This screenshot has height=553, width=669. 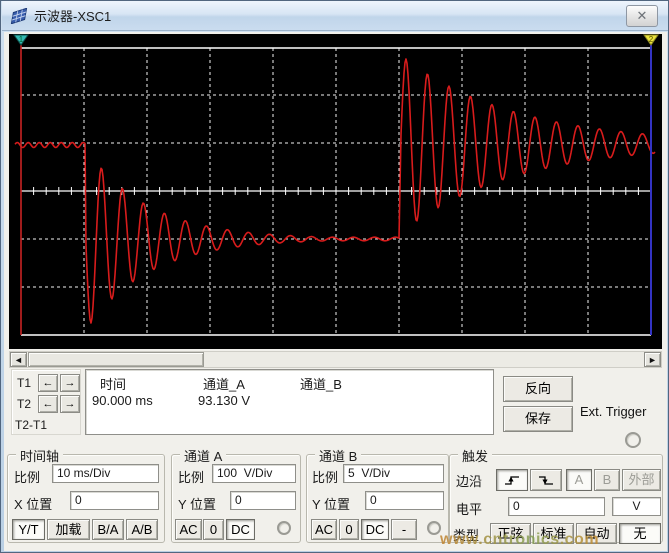 I want to click on channel-b-zero-button: 0, so click(x=349, y=529).